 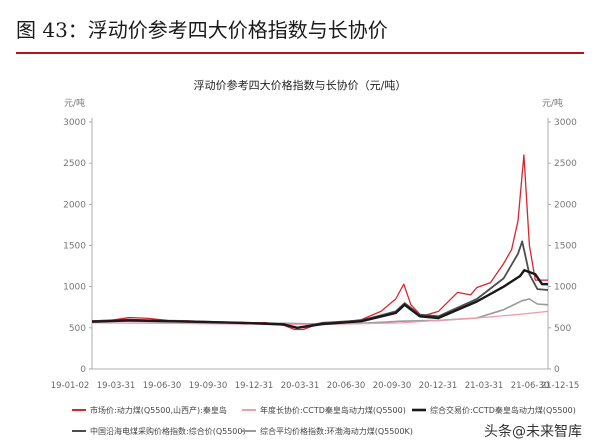 What do you see at coordinates (74, 164) in the screenshot?
I see `left-tick-label: 2500` at bounding box center [74, 164].